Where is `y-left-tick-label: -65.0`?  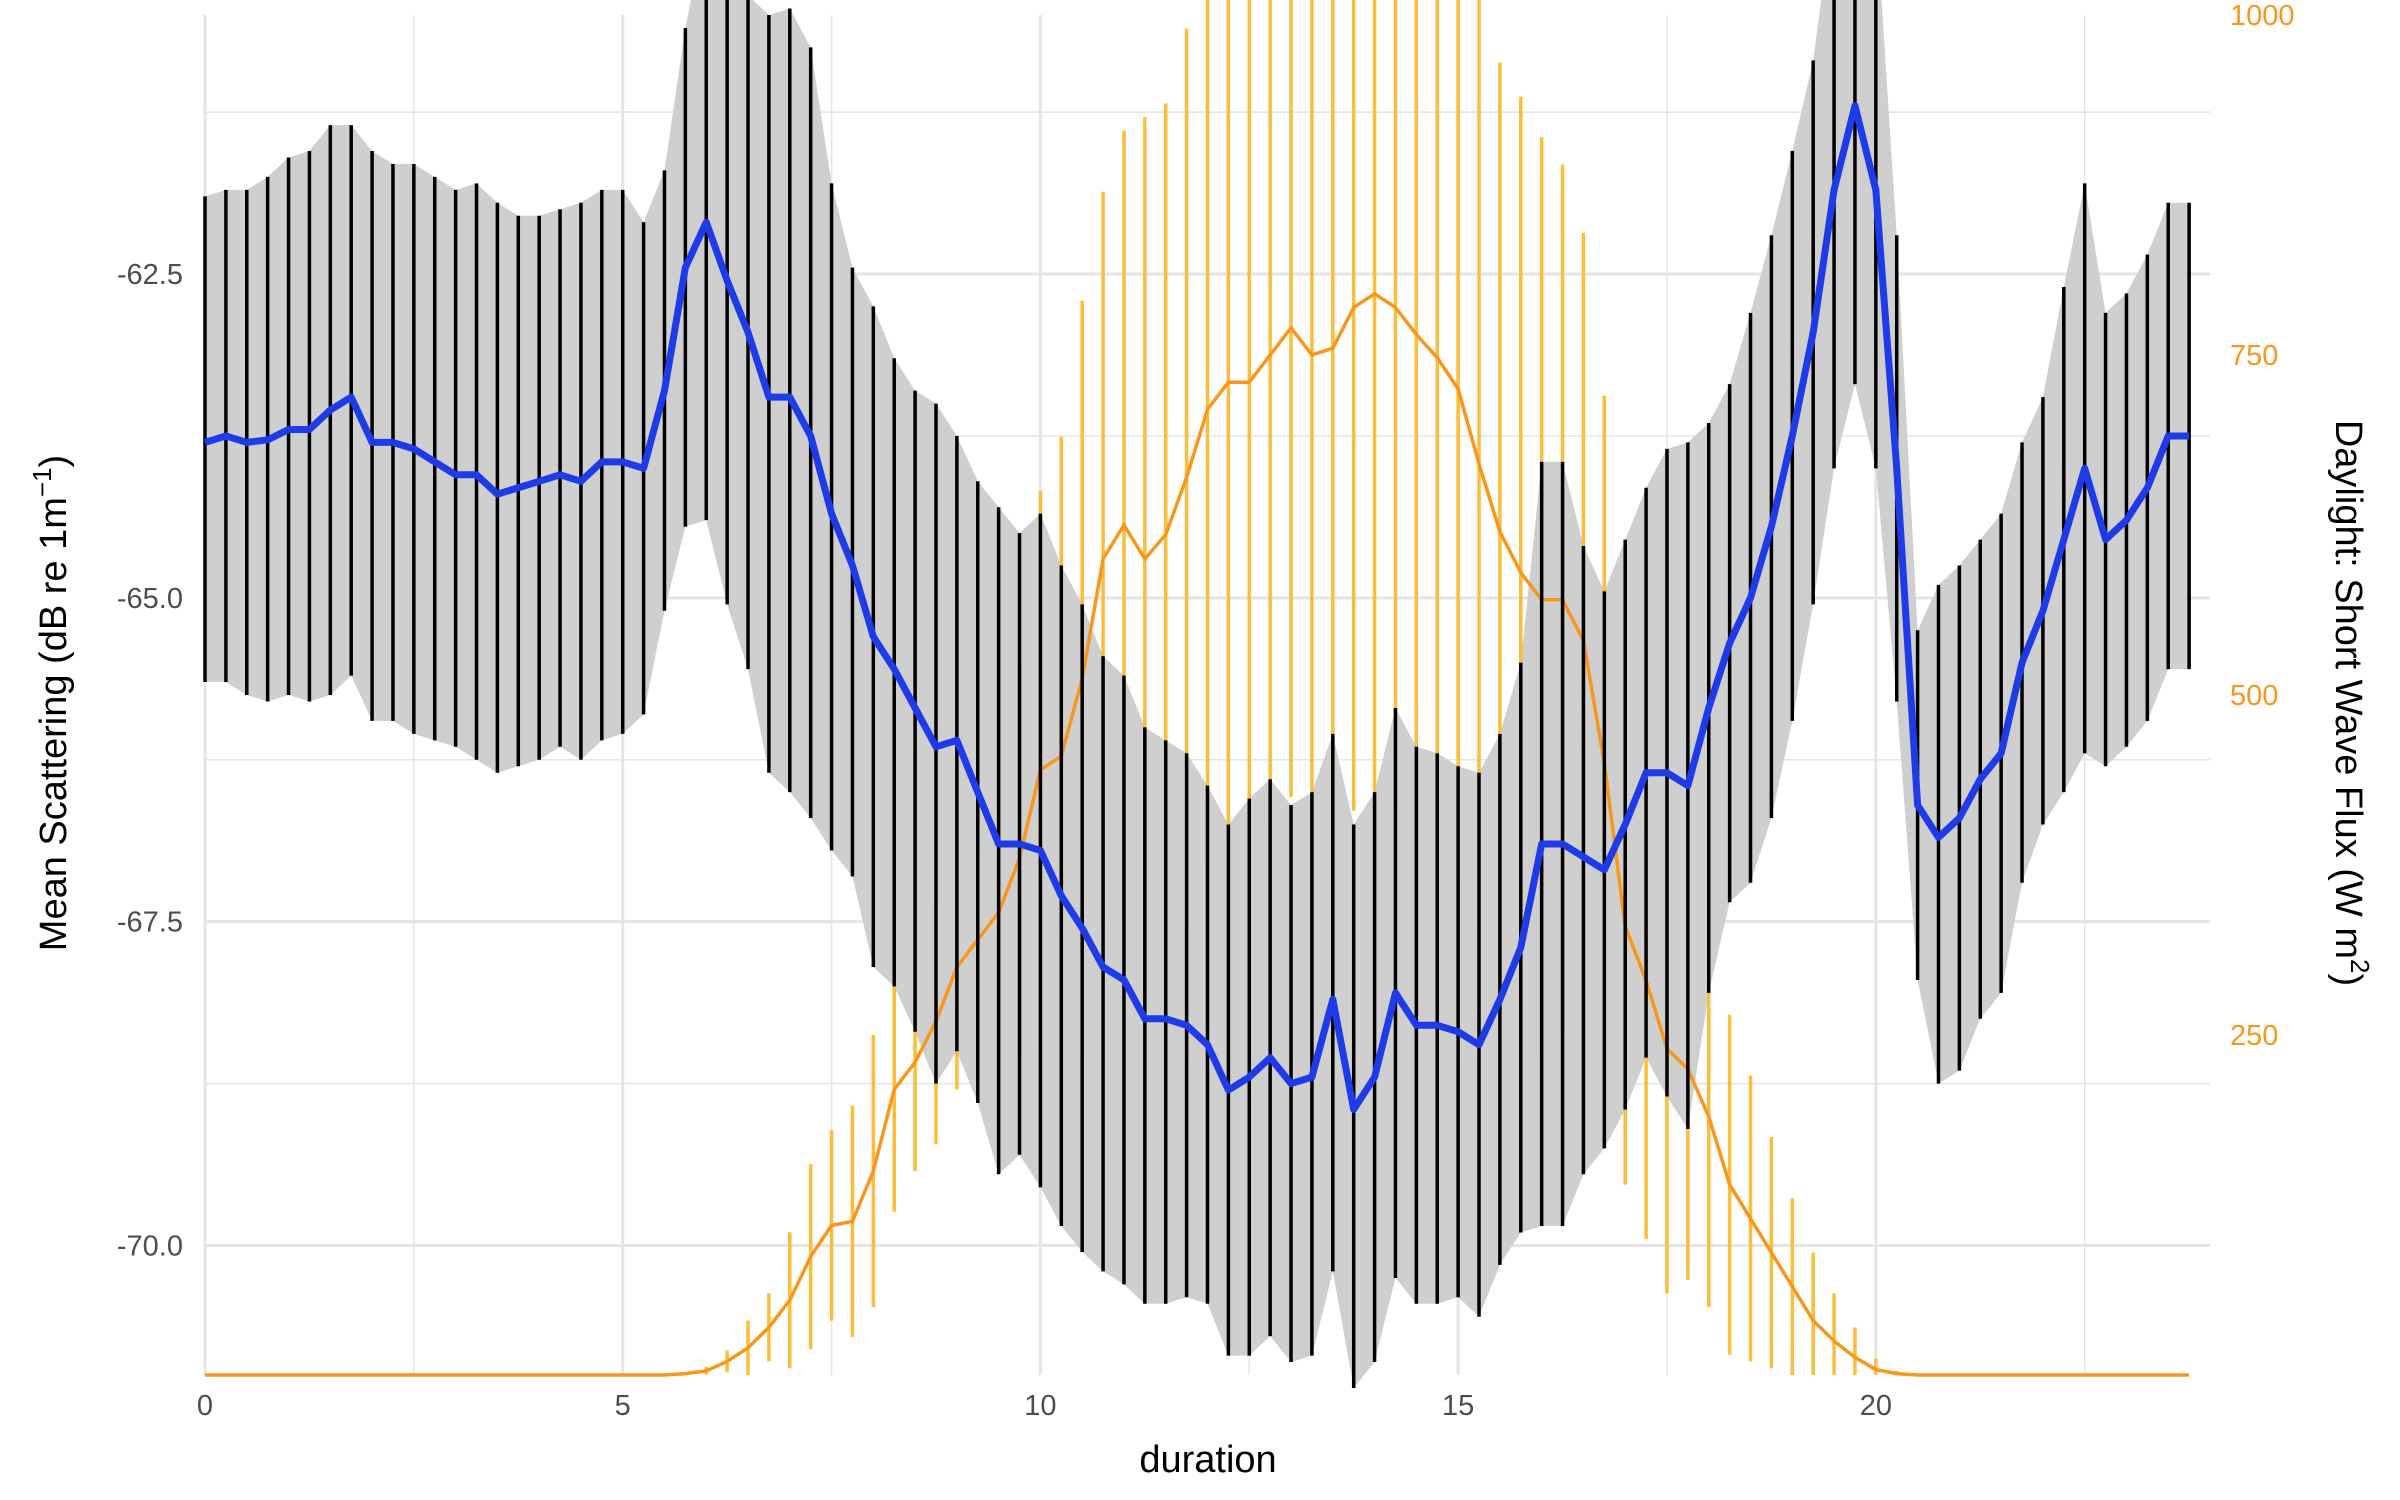 y-left-tick-label: -65.0 is located at coordinates (150, 599).